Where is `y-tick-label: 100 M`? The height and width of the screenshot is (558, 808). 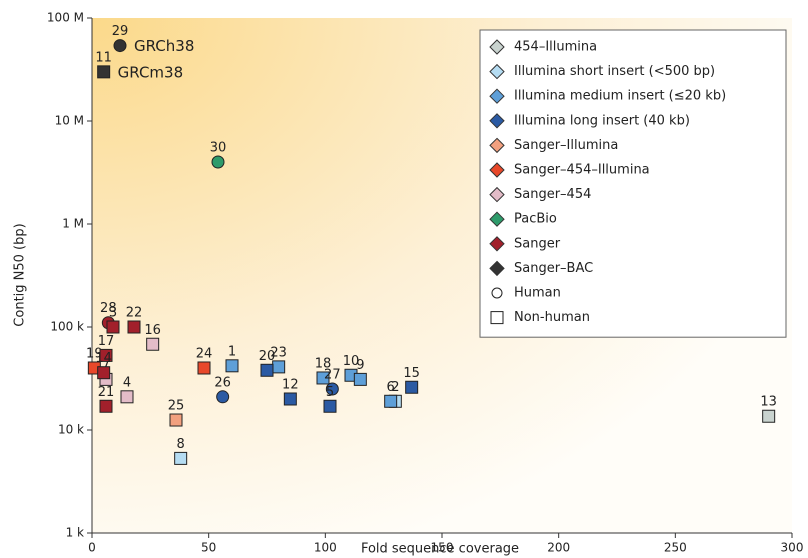
y-tick-label: 100 M is located at coordinates (65, 18).